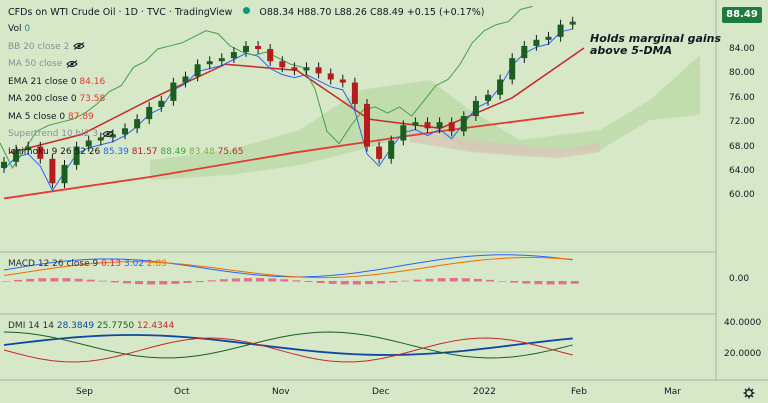  Describe the element at coordinates (742, 49) in the screenshot. I see `price-tick-label: 84.00` at that location.